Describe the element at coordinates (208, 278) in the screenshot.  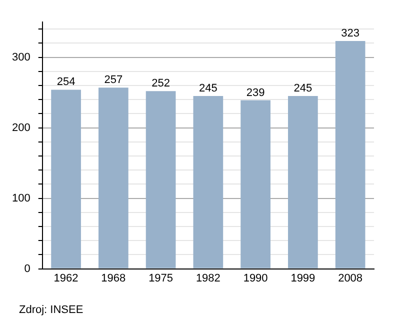
I see `x-tick-label: 1982` at that location.